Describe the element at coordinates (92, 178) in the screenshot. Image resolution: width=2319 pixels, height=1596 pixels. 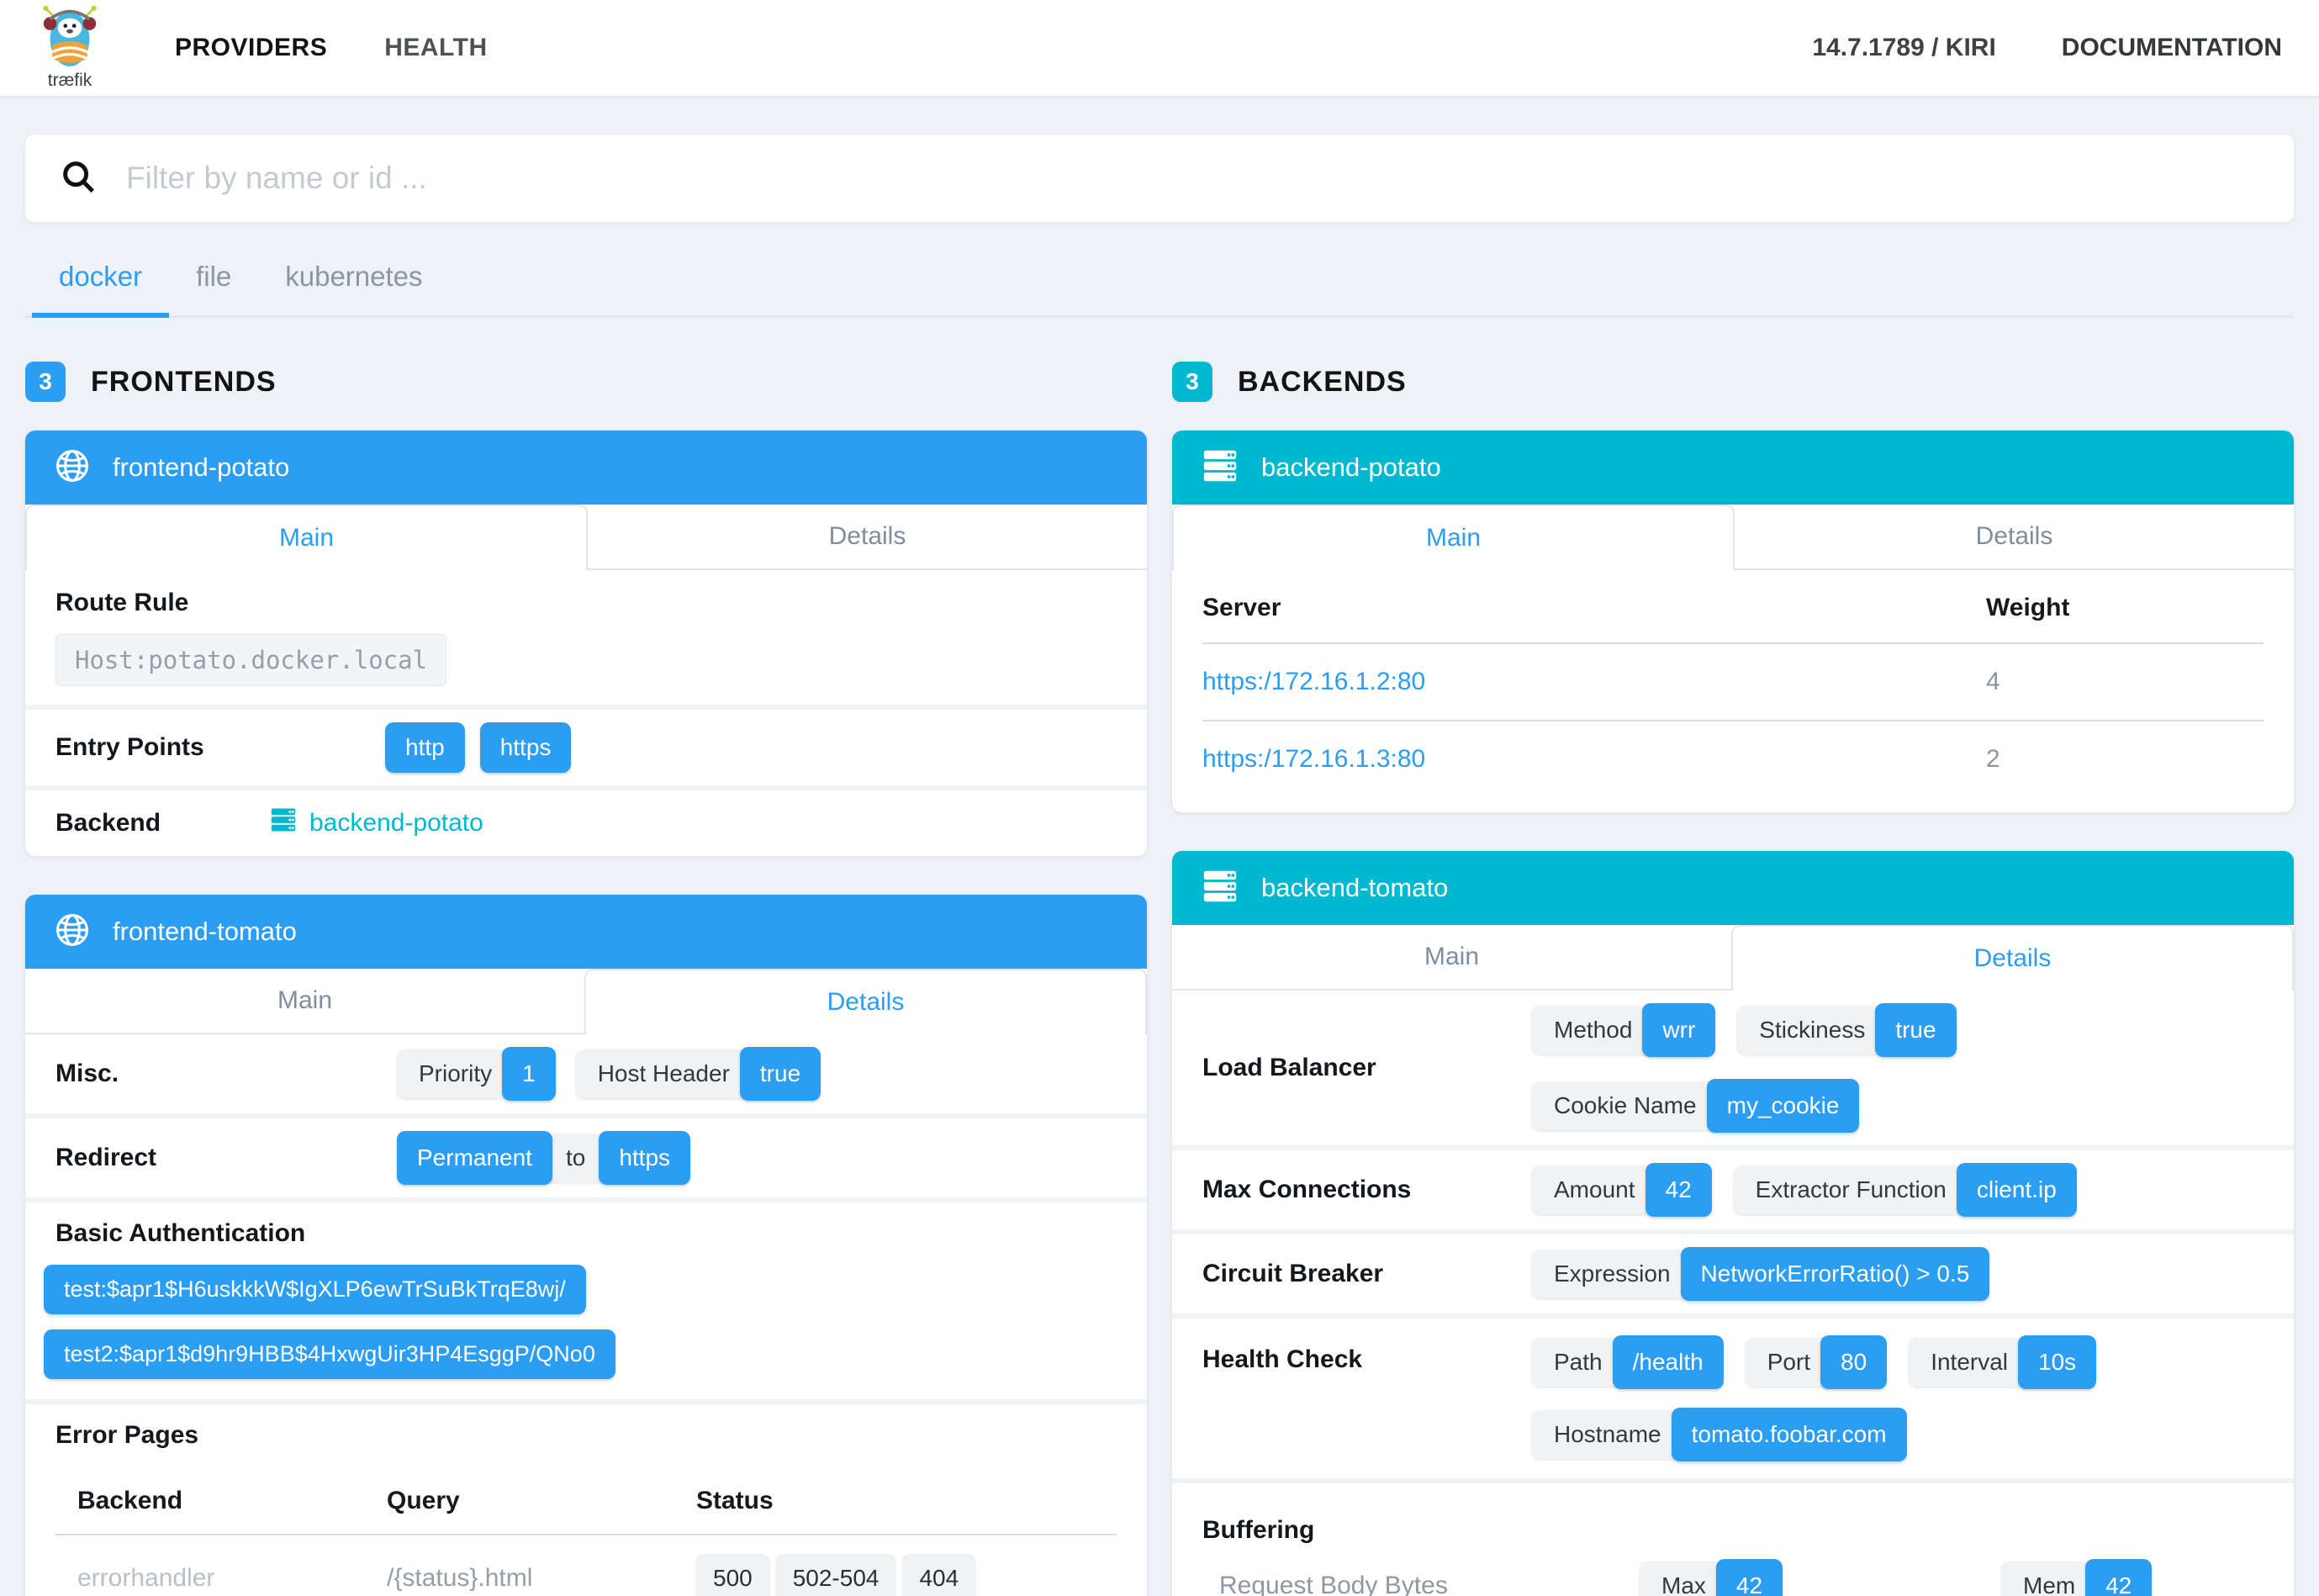
I see `search-icon` at that location.